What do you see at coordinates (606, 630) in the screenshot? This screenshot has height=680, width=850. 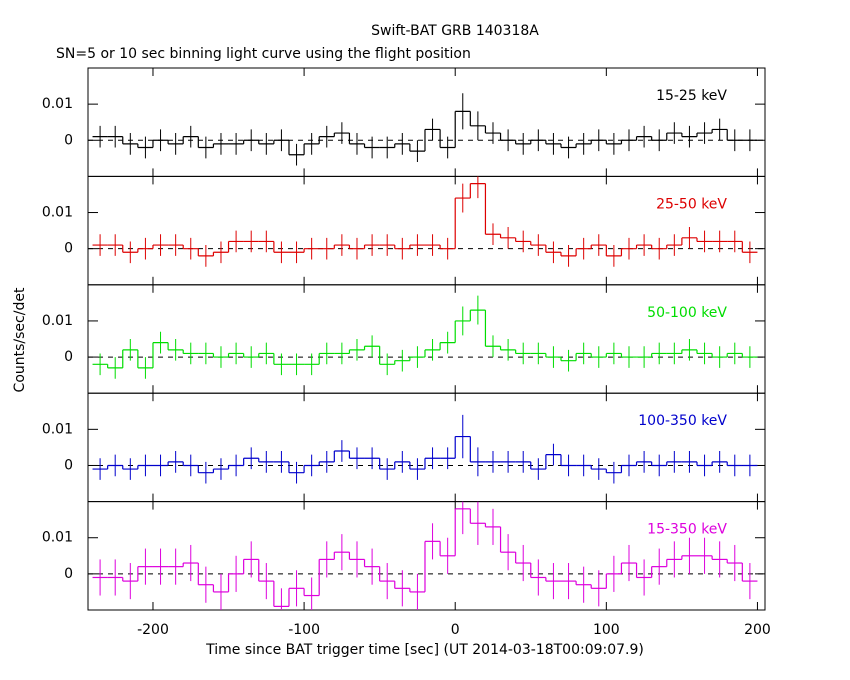 I see `x-tick-label: 100` at bounding box center [606, 630].